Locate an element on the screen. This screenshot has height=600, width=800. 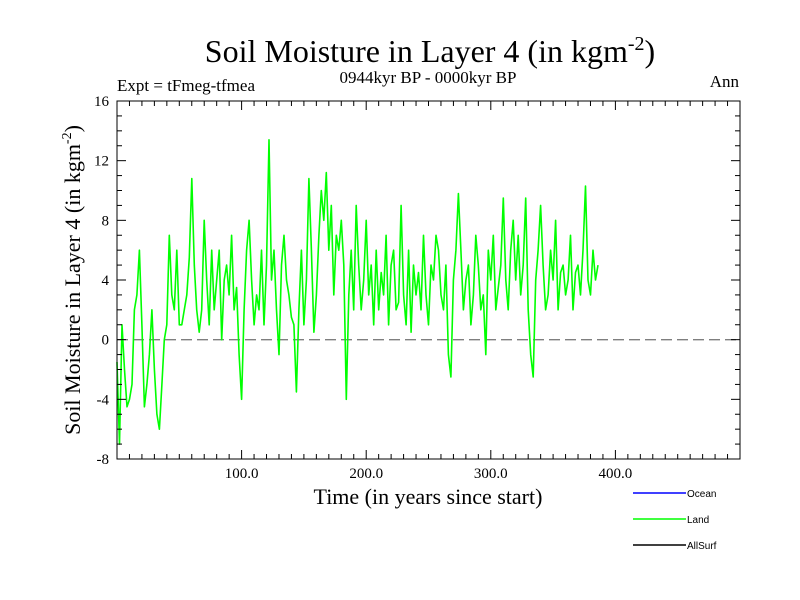
chart-title: Soil Moisture in Layer 4 (in kgm-2) is located at coordinates (430, 51).